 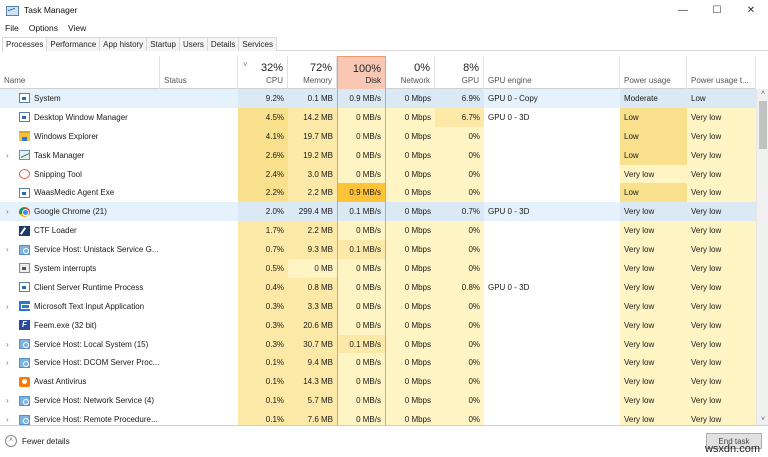 What do you see at coordinates (73, 44) in the screenshot?
I see `tab-performance: Performance` at bounding box center [73, 44].